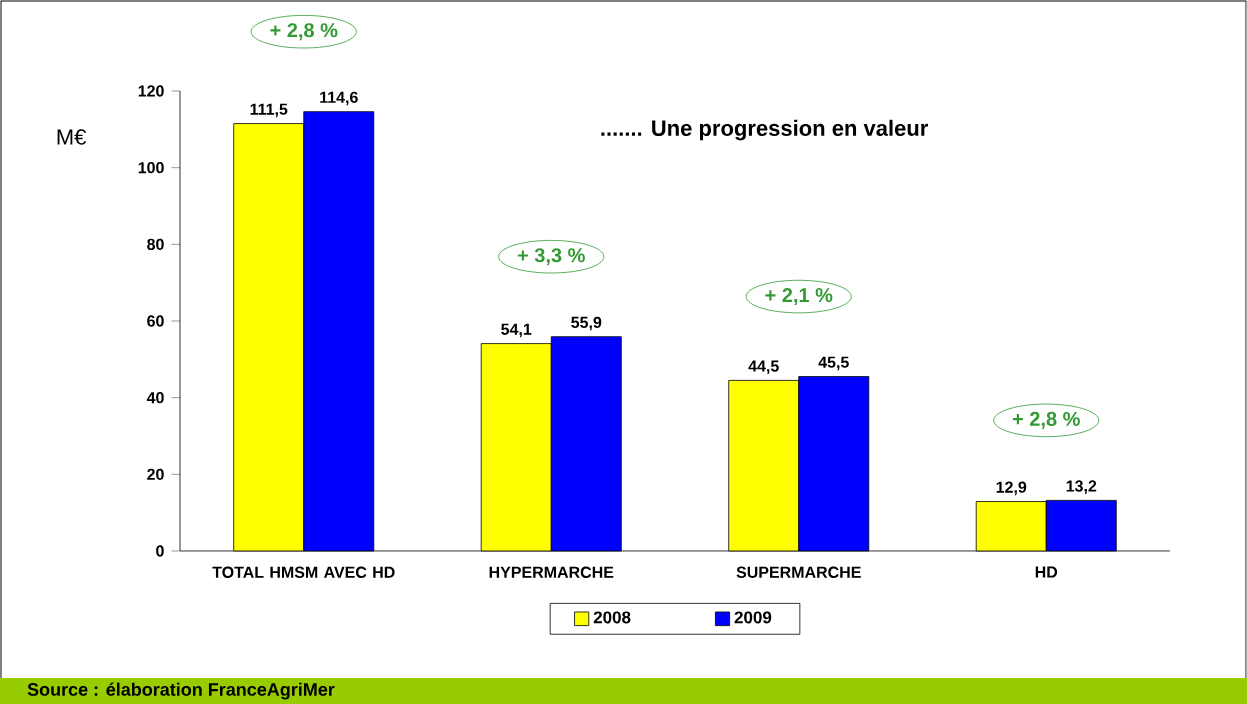 Image resolution: width=1247 pixels, height=704 pixels. I want to click on y-tick-label: 120, so click(151, 91).